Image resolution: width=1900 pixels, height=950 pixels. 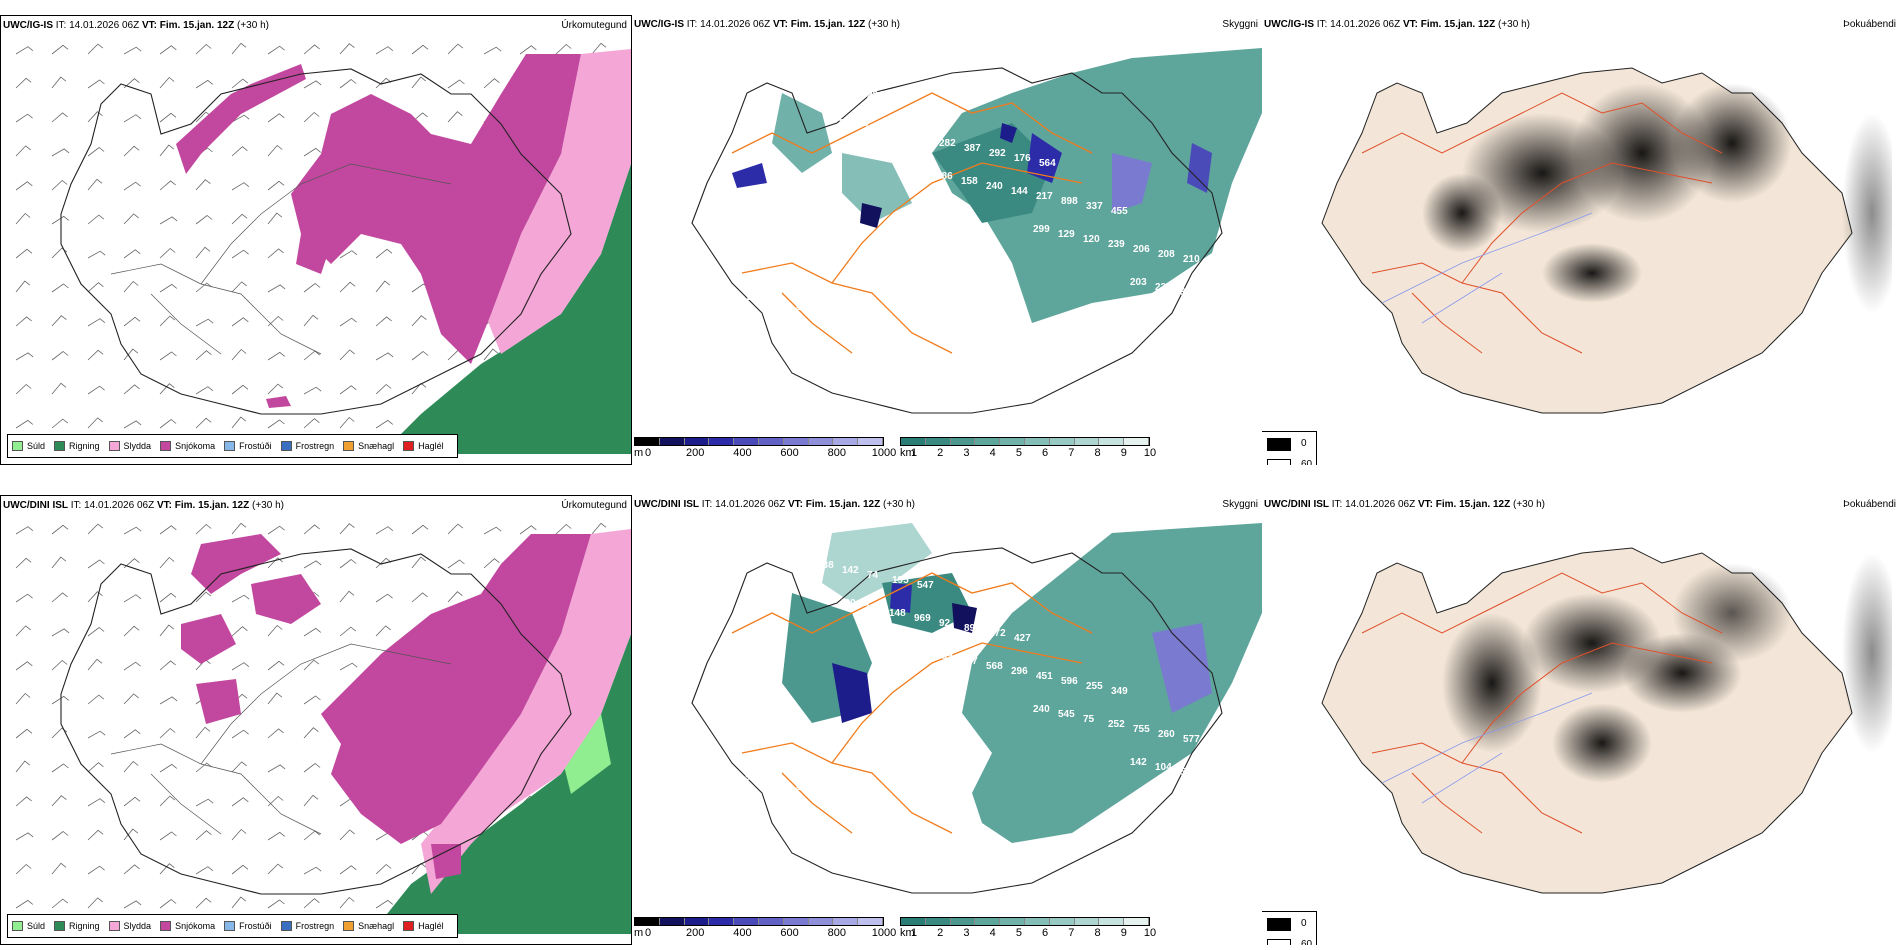 I want to click on cloud-base-label: 116, so click(x=825, y=85).